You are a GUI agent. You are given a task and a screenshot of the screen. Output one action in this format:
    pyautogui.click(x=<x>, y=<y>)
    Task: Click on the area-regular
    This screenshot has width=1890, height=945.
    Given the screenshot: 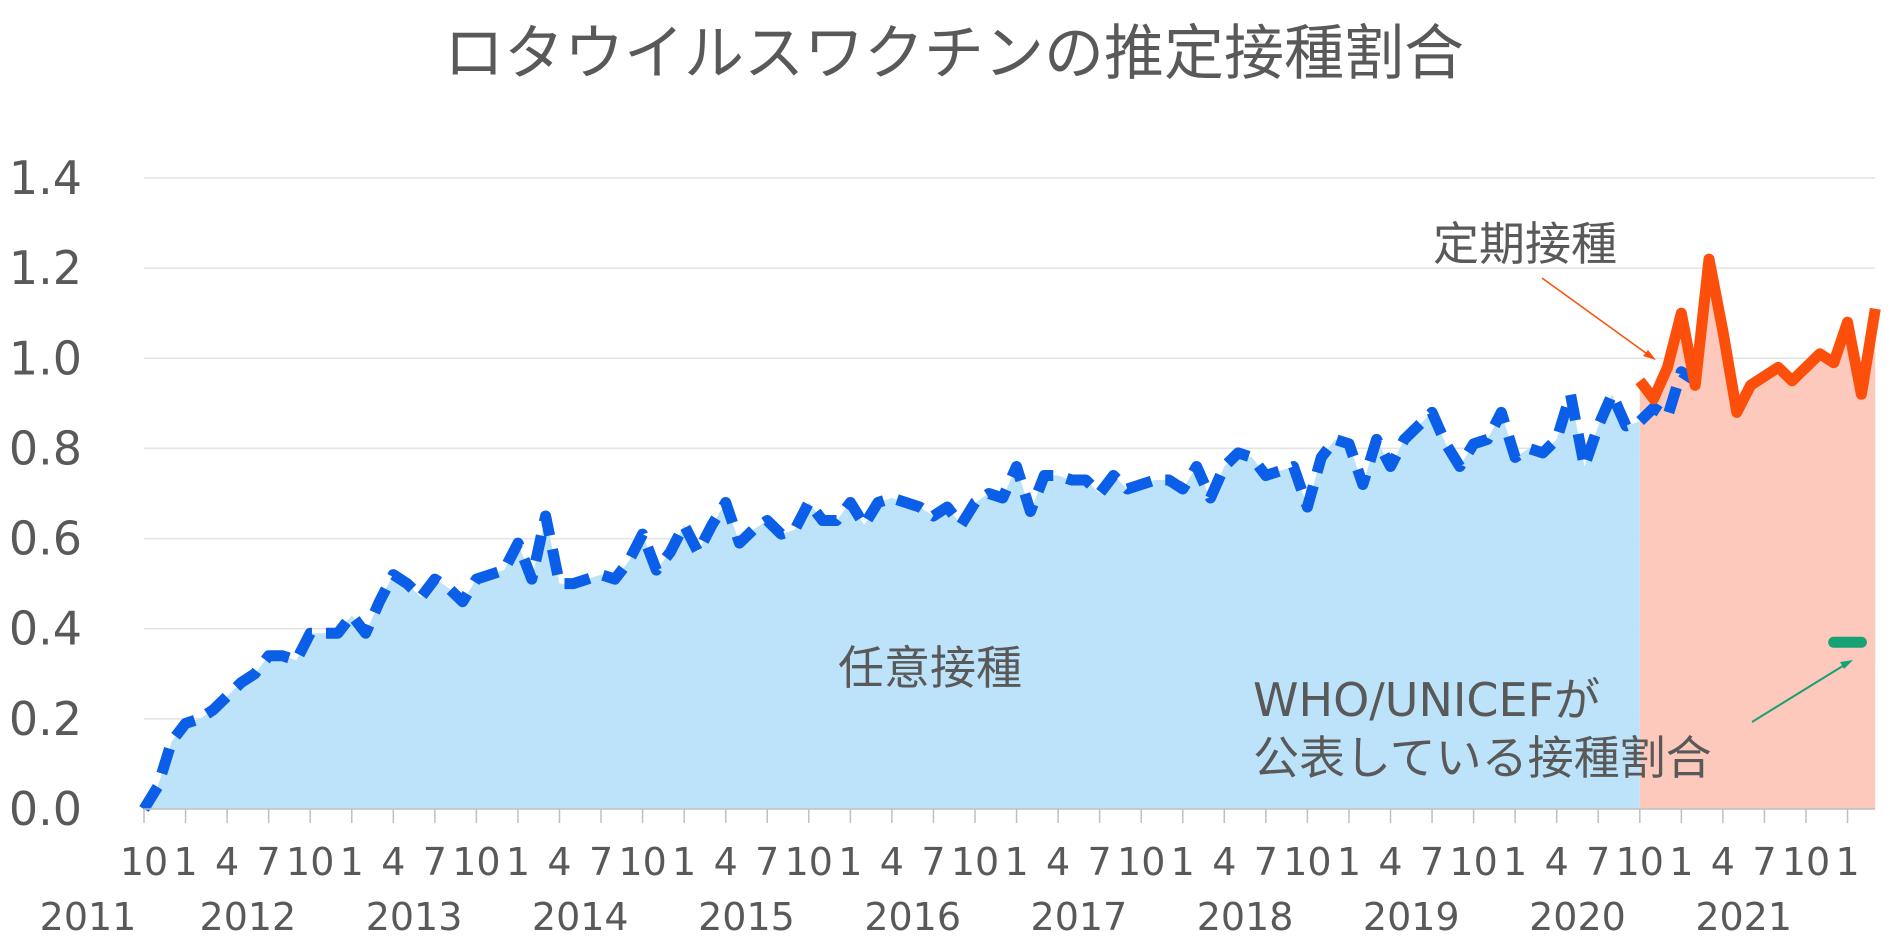 What is the action you would take?
    pyautogui.click(x=1757, y=534)
    